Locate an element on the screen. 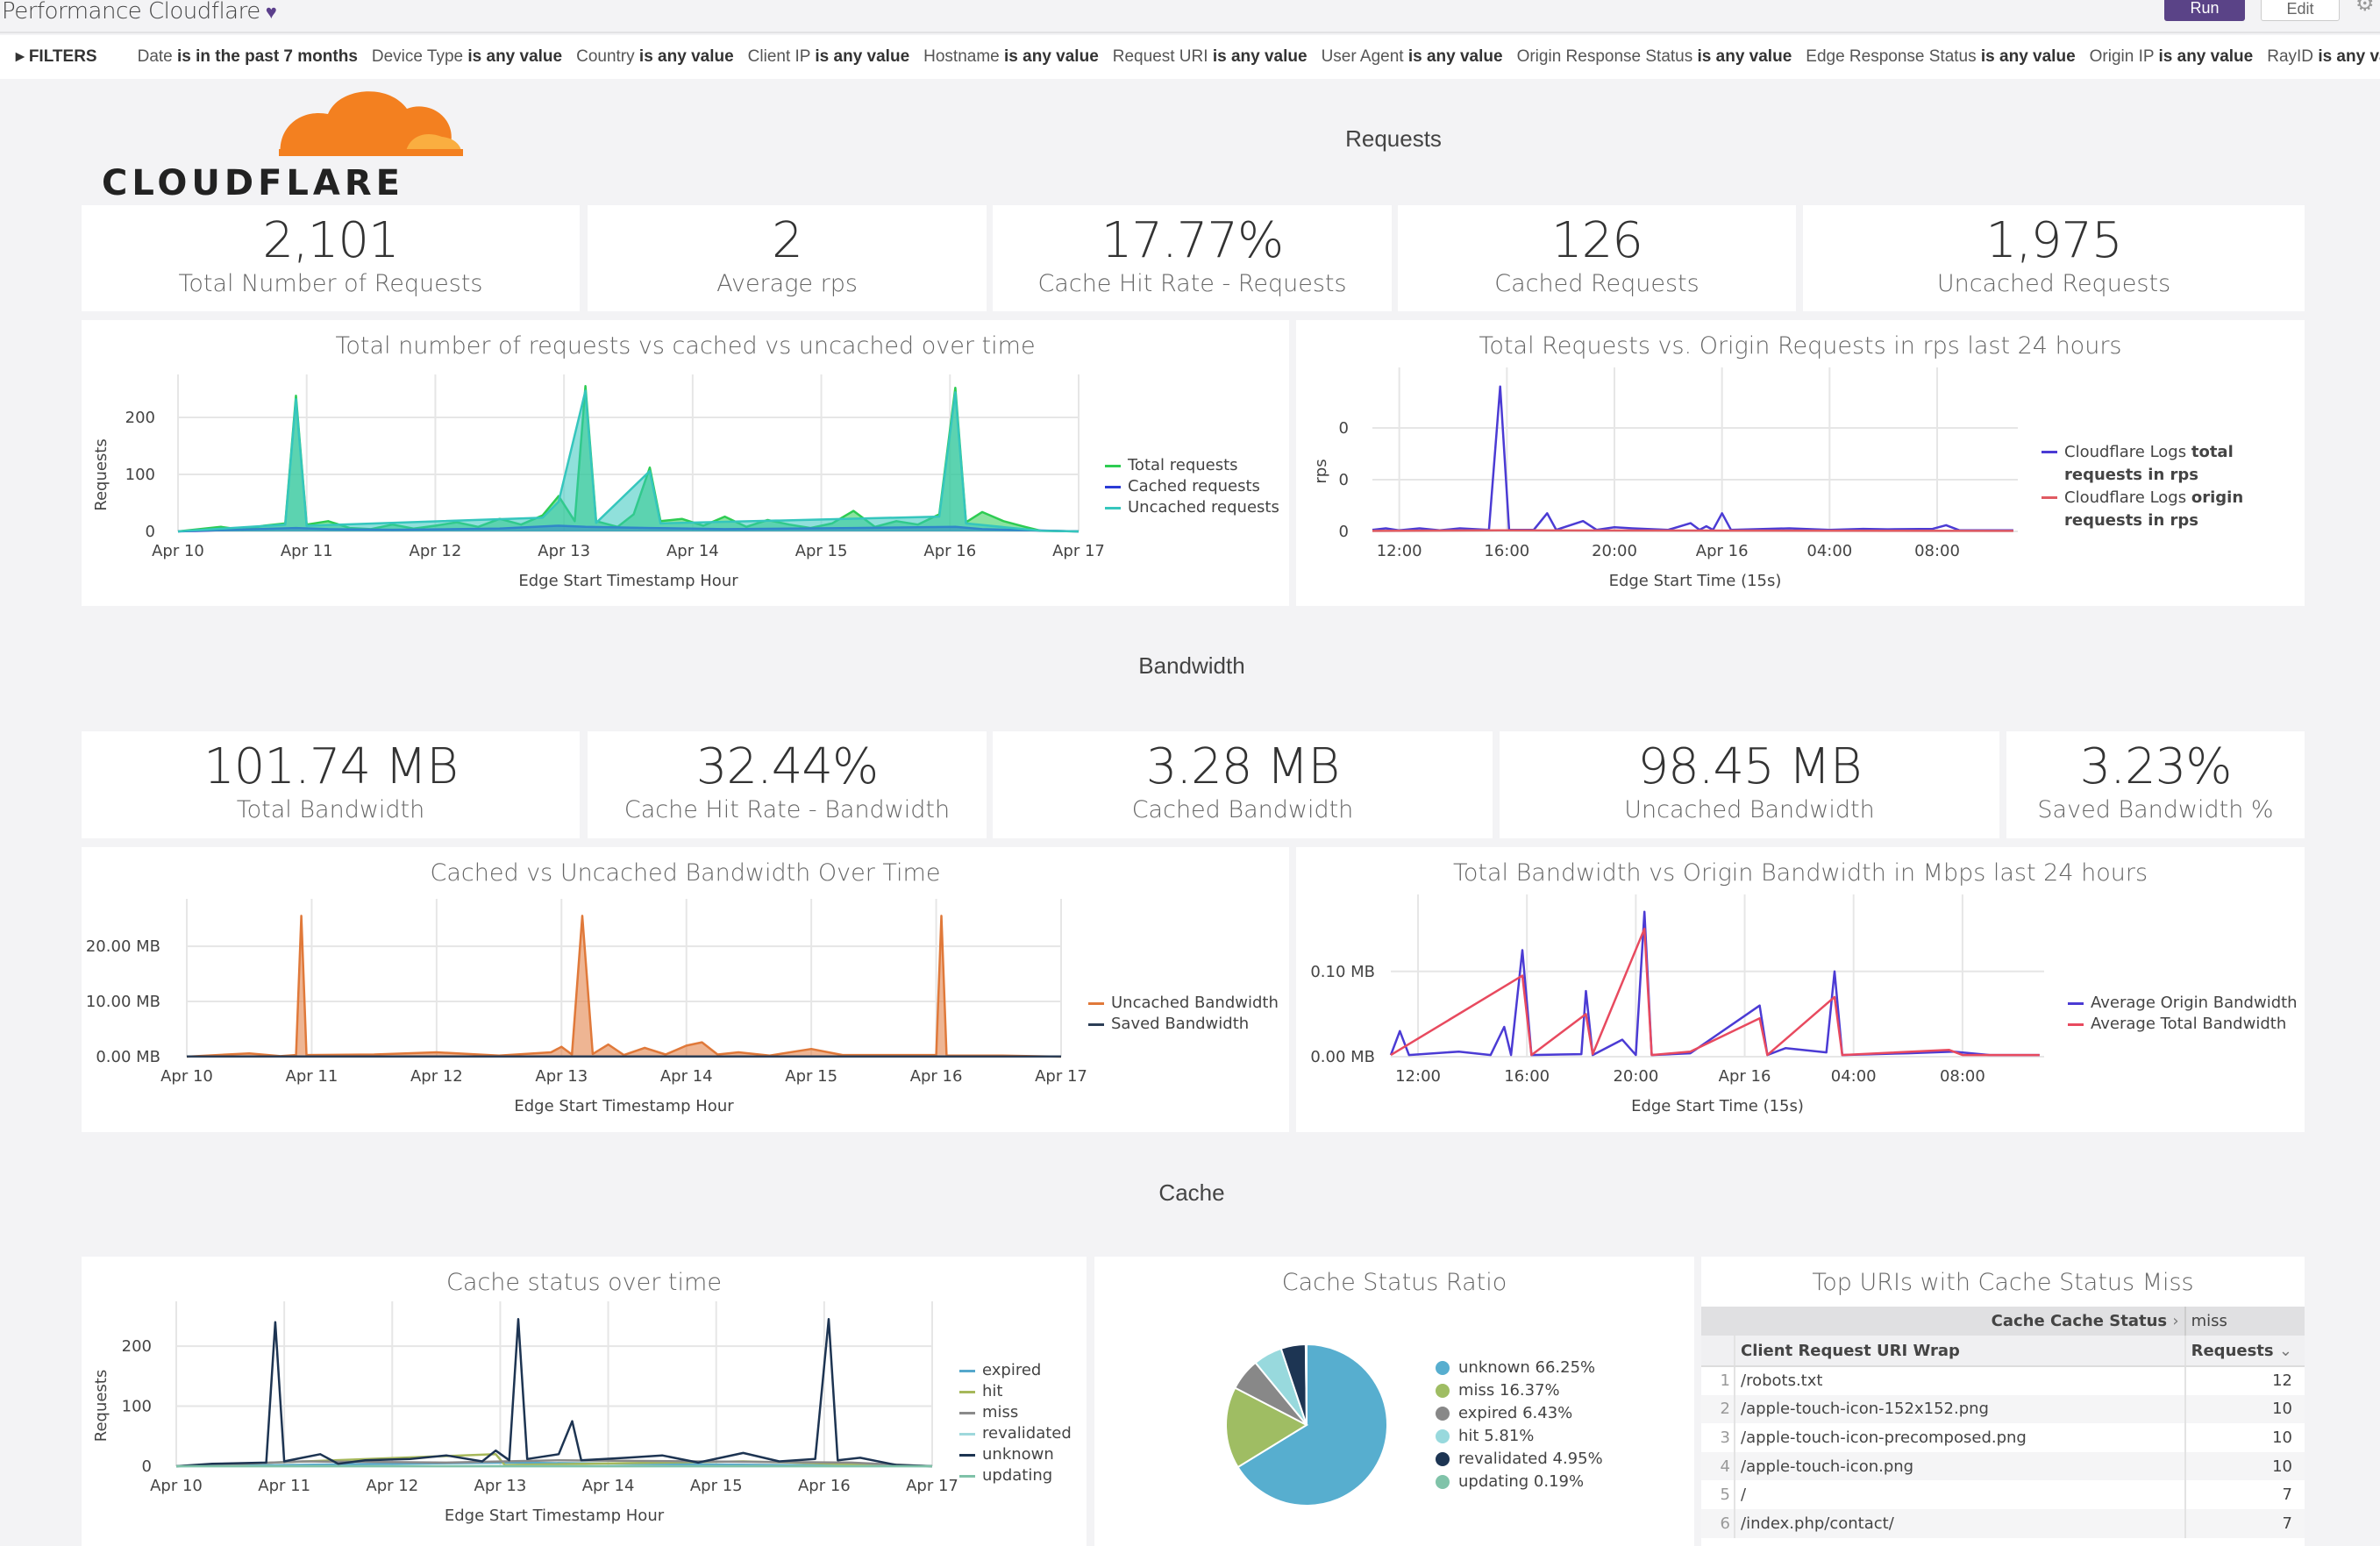 This screenshot has height=1546, width=2380. table-title: Top URIs with Cache Status Miss is located at coordinates (2003, 1282).